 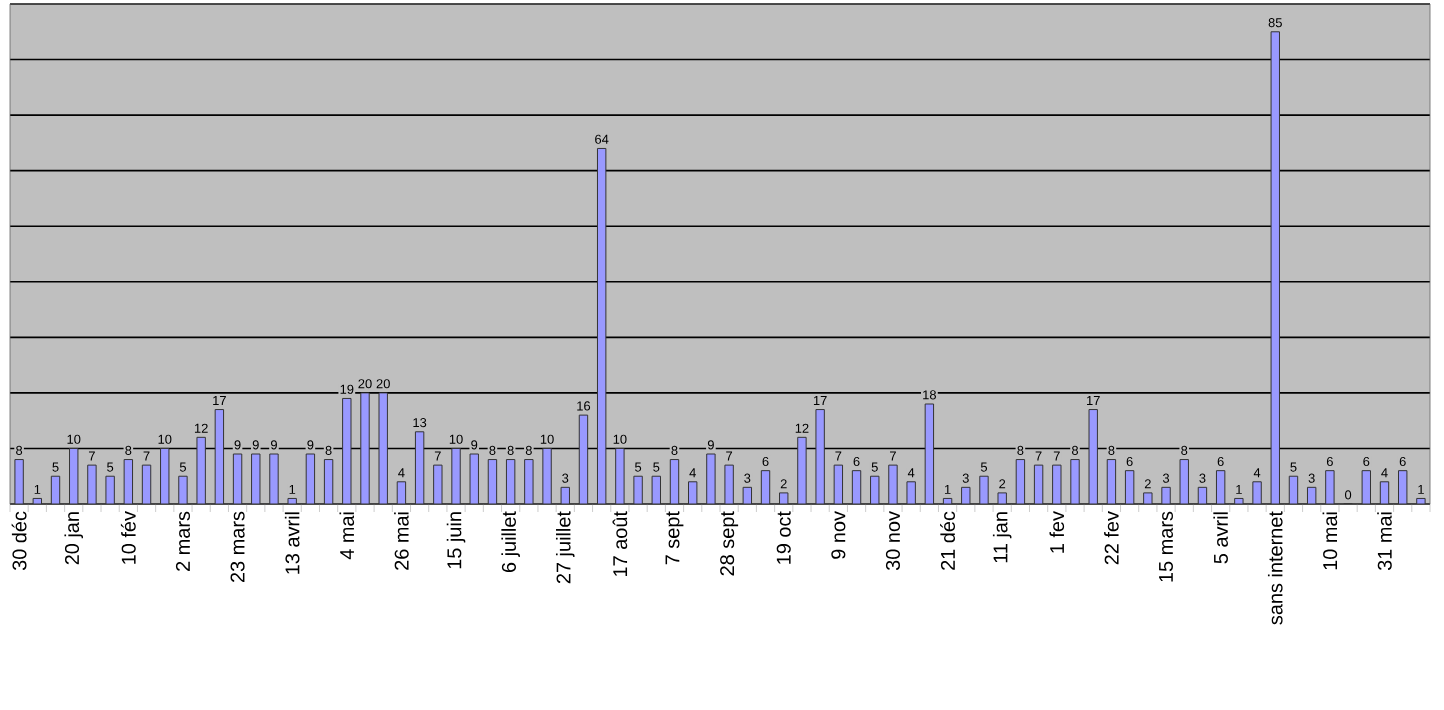 What do you see at coordinates (1330, 541) in the screenshot?
I see `x-tick-label: 10 mai` at bounding box center [1330, 541].